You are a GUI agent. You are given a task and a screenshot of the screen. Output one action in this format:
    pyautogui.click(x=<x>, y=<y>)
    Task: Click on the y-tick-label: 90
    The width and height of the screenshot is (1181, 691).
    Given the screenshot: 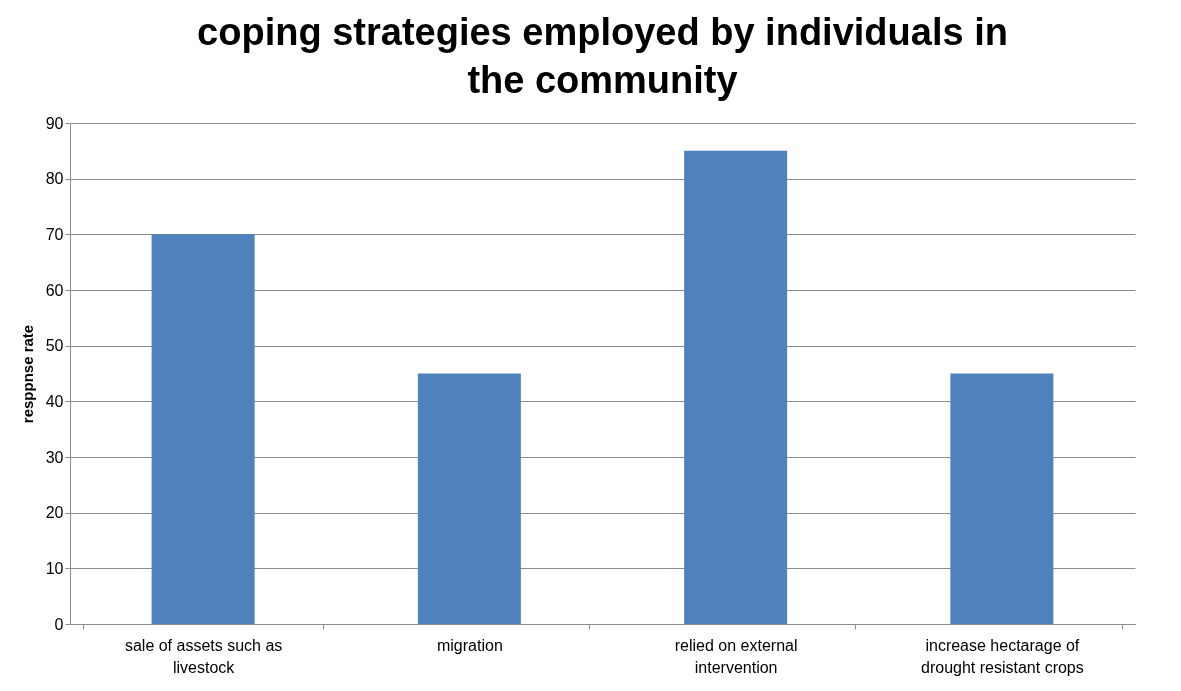 What is the action you would take?
    pyautogui.click(x=54, y=123)
    